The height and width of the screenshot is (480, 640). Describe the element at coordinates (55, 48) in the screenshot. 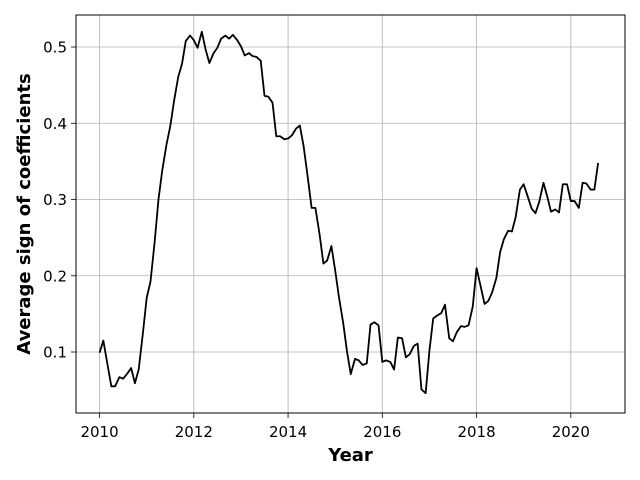

I see `y-tick-label: 0.5` at that location.